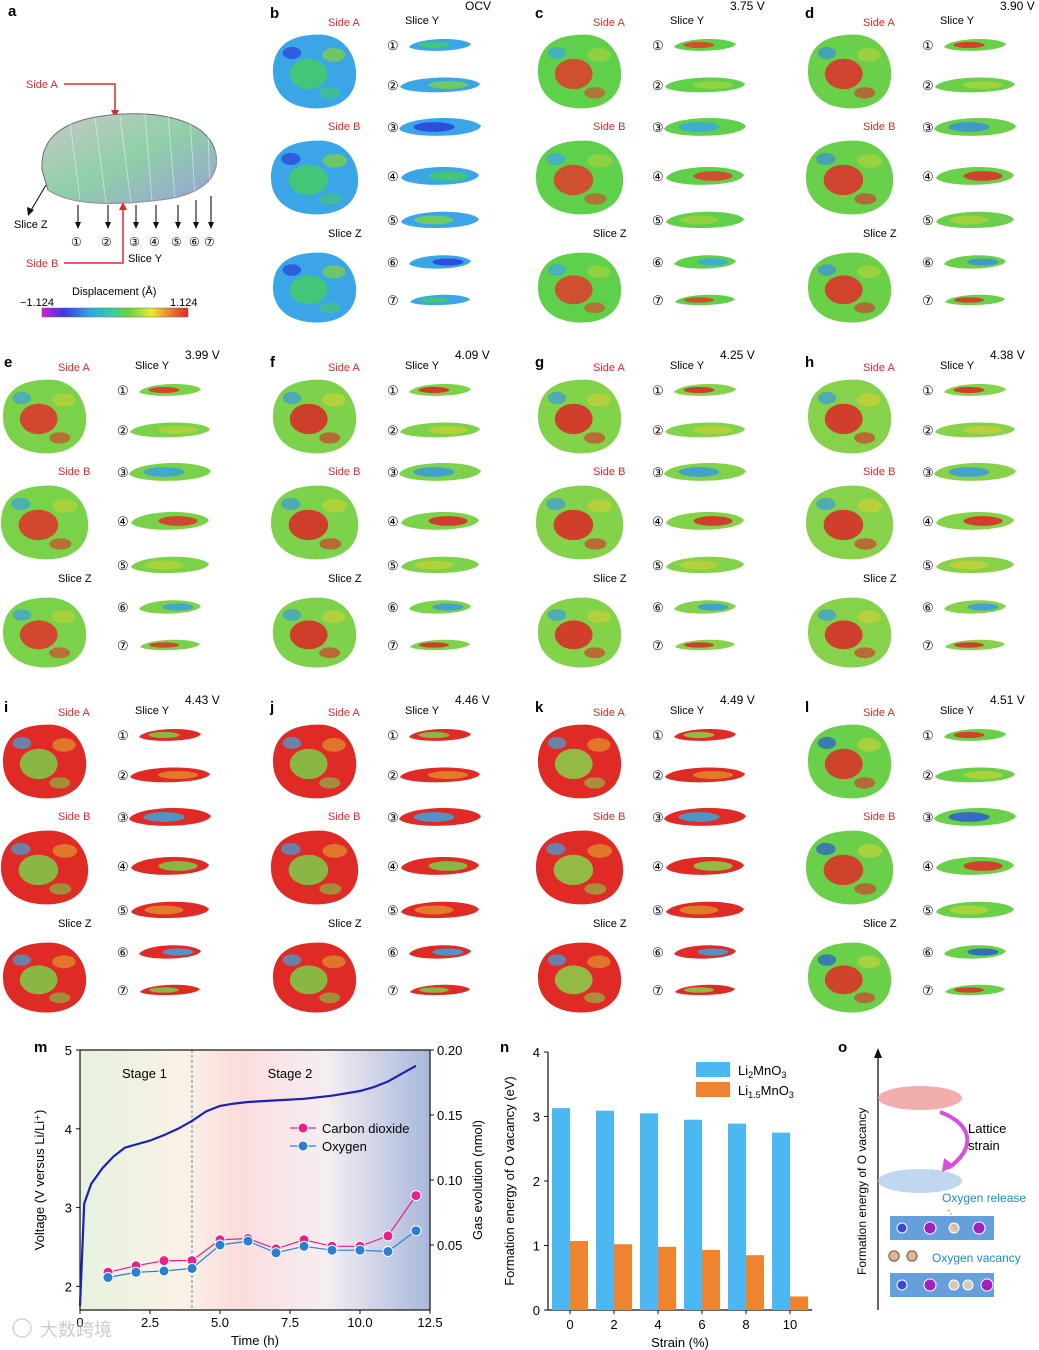 This screenshot has width=1039, height=1350. What do you see at coordinates (110, 853) in the screenshot?
I see `bdd-panel-i: i 4.43 V Side A Slice Y Side B Slice Z ① ② ③ ④ ⑤ ⑥ ⑦` at bounding box center [110, 853].